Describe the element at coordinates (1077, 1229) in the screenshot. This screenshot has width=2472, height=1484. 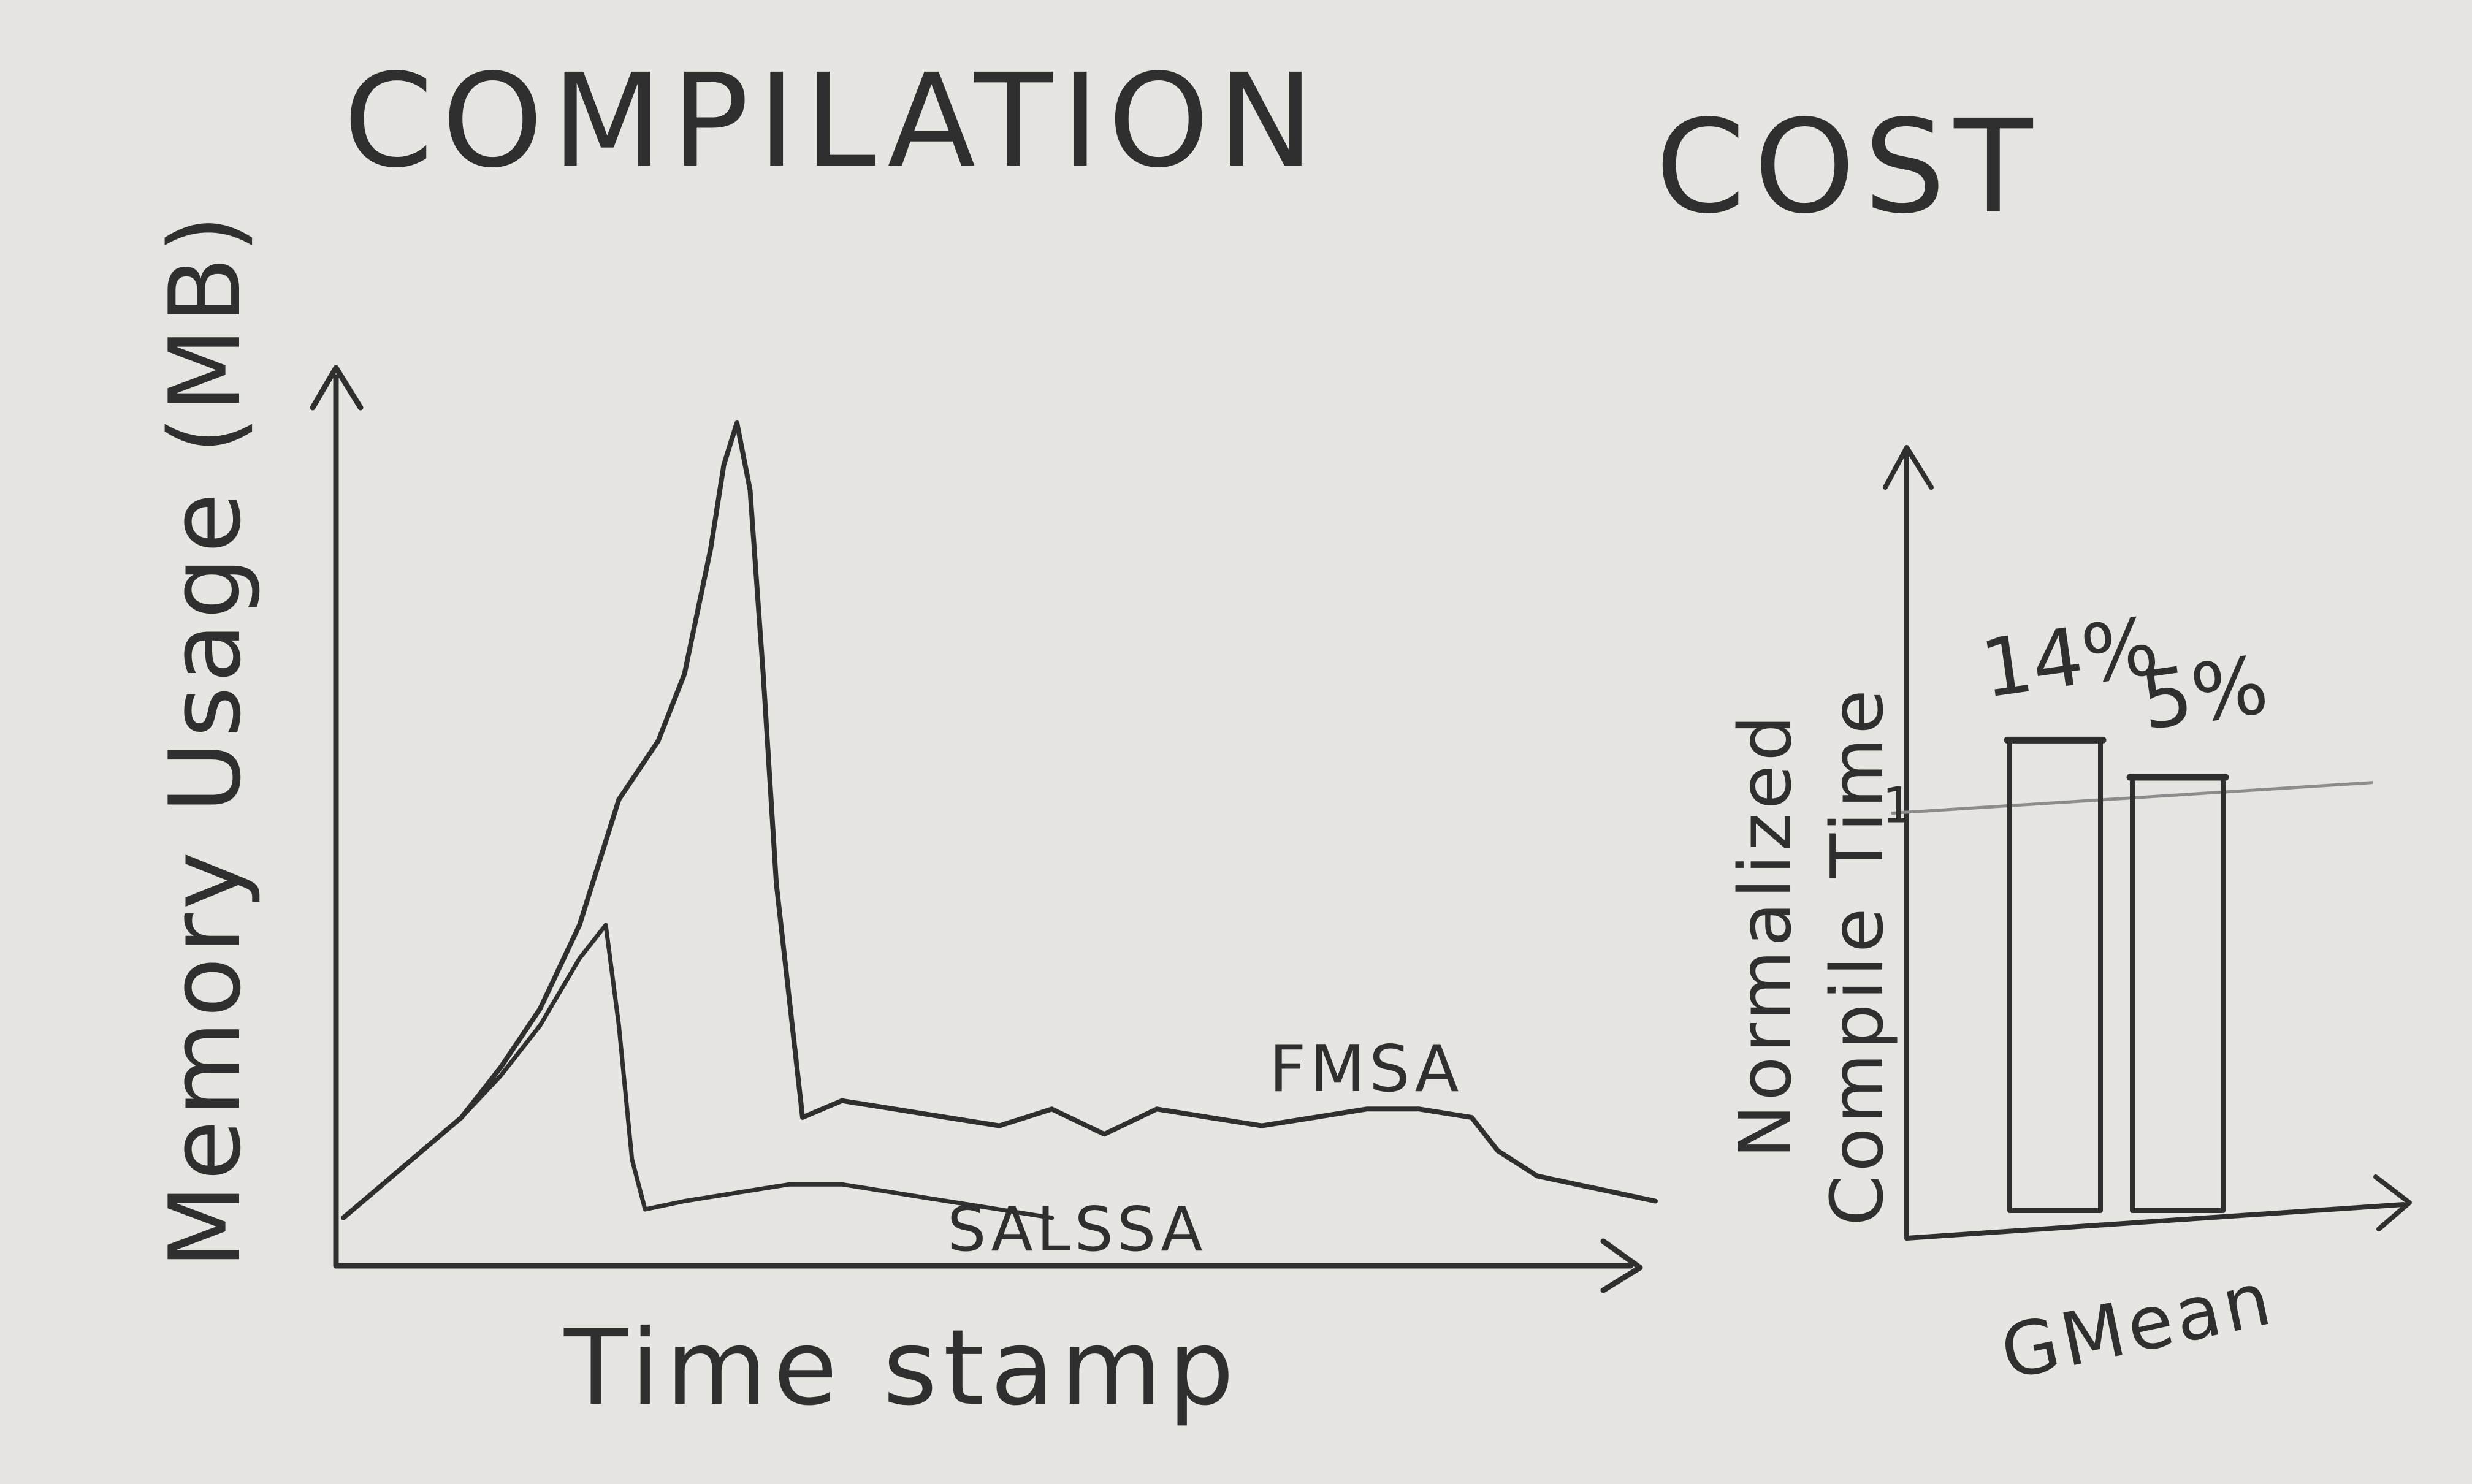
I see `series-label-salssa: SALSSA` at that location.